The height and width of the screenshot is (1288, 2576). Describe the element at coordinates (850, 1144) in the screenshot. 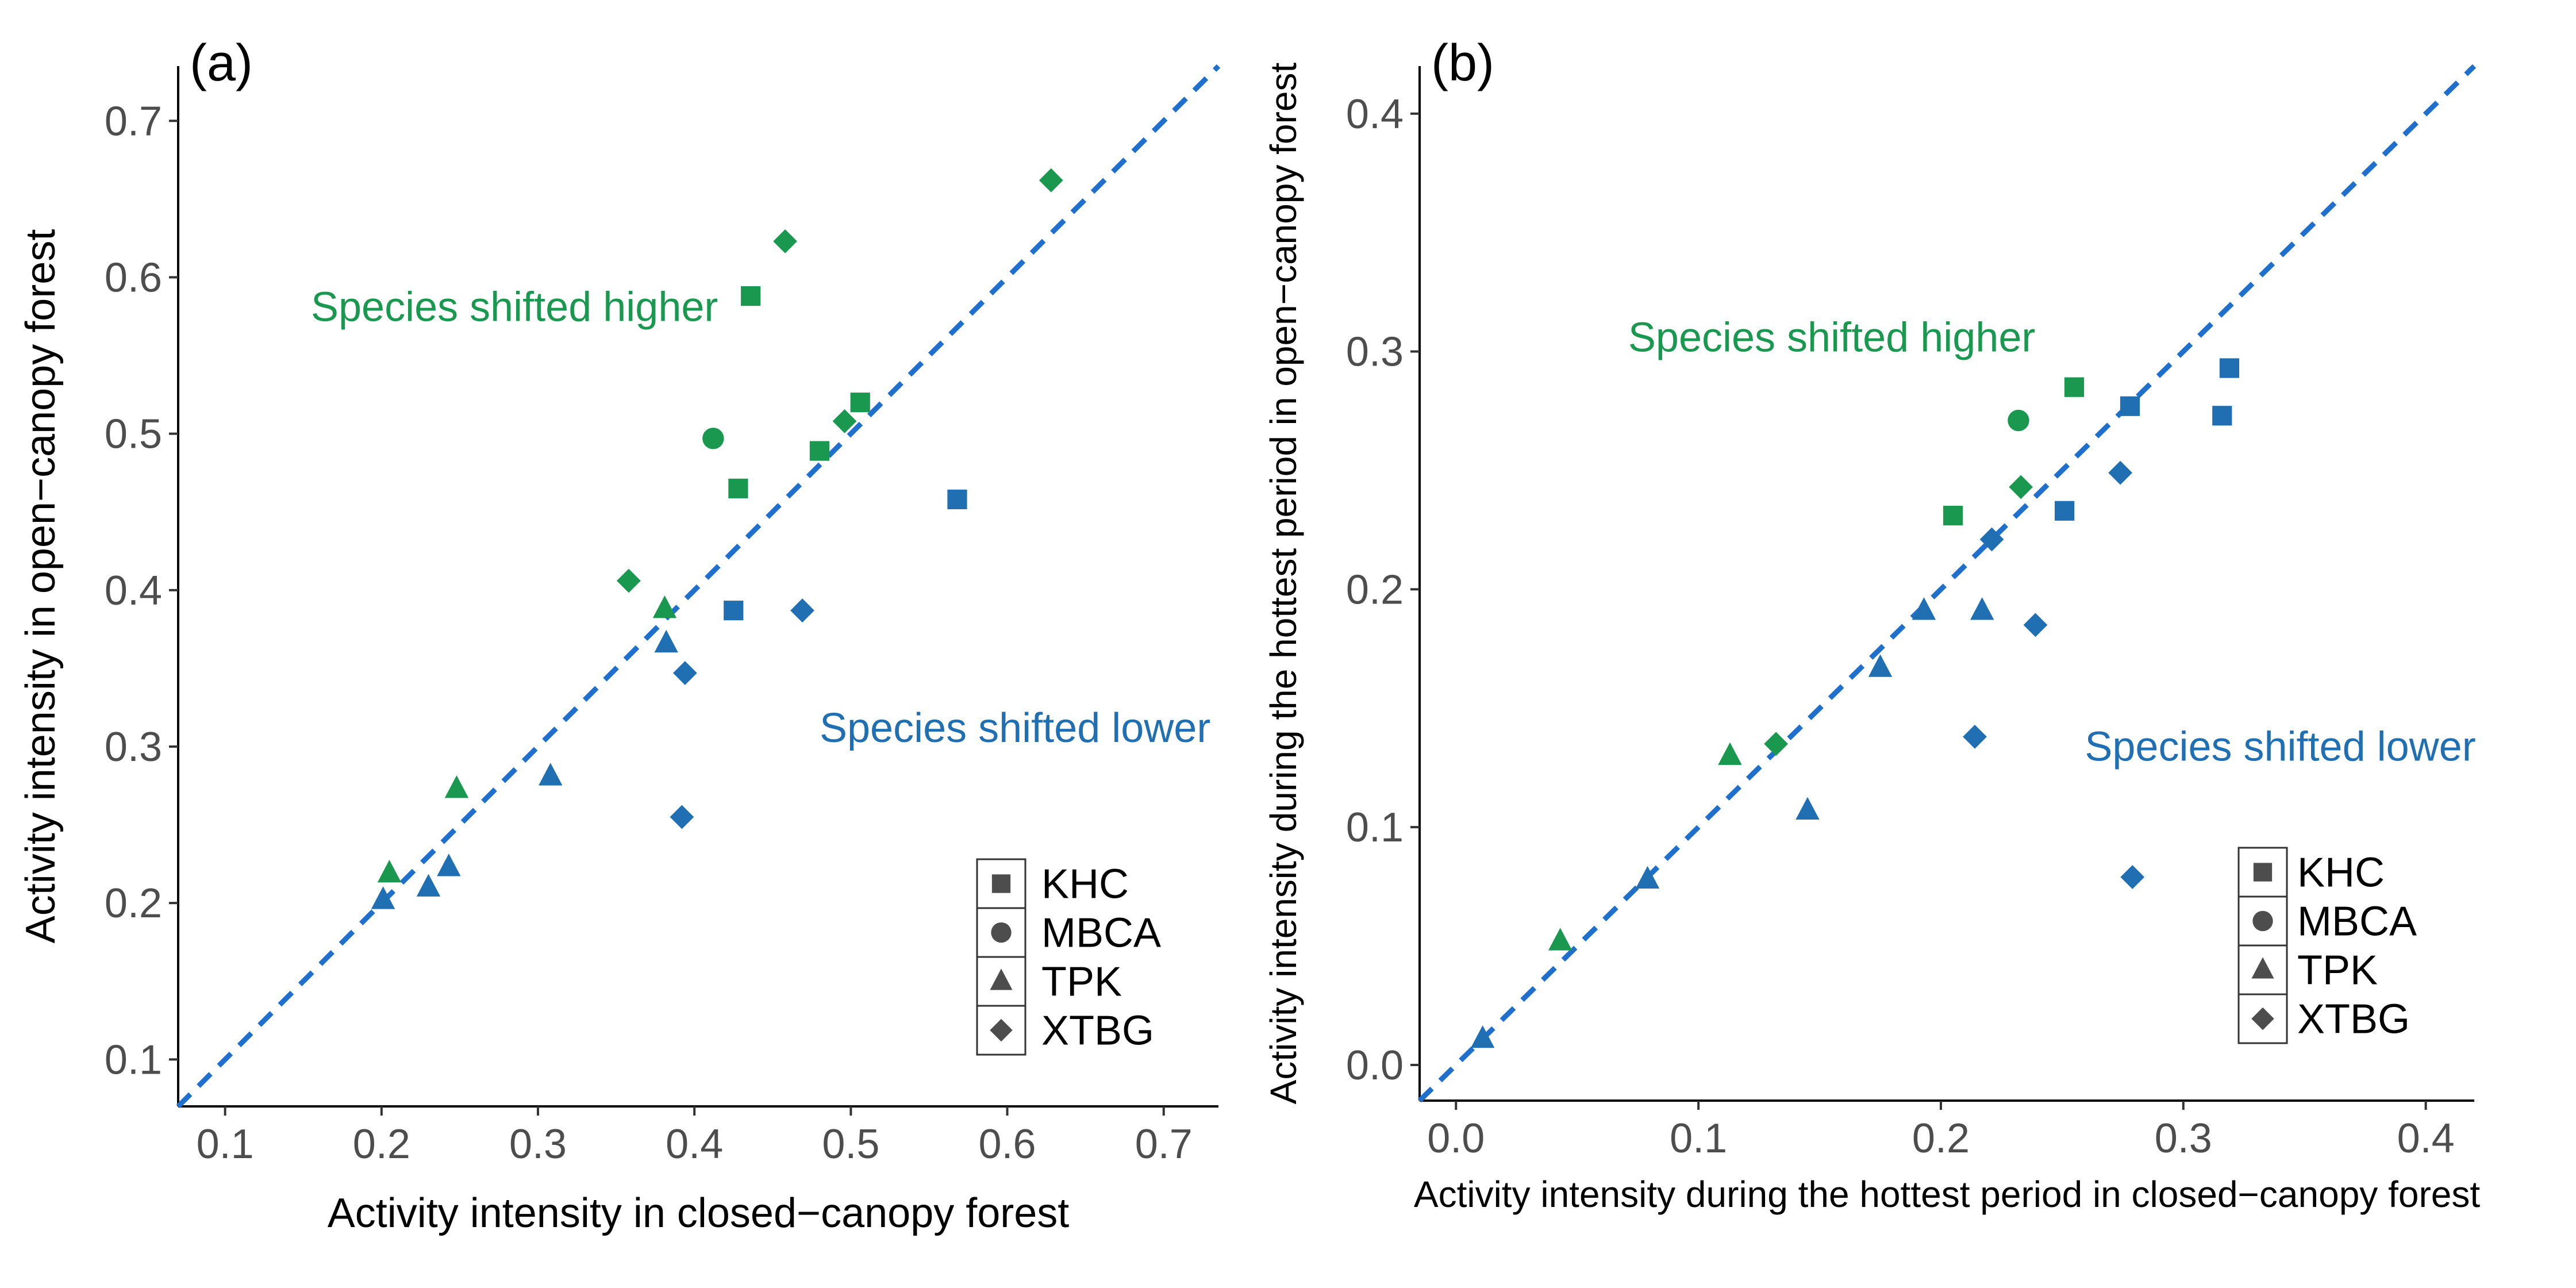

I see `x-tick-label: 0.5` at that location.